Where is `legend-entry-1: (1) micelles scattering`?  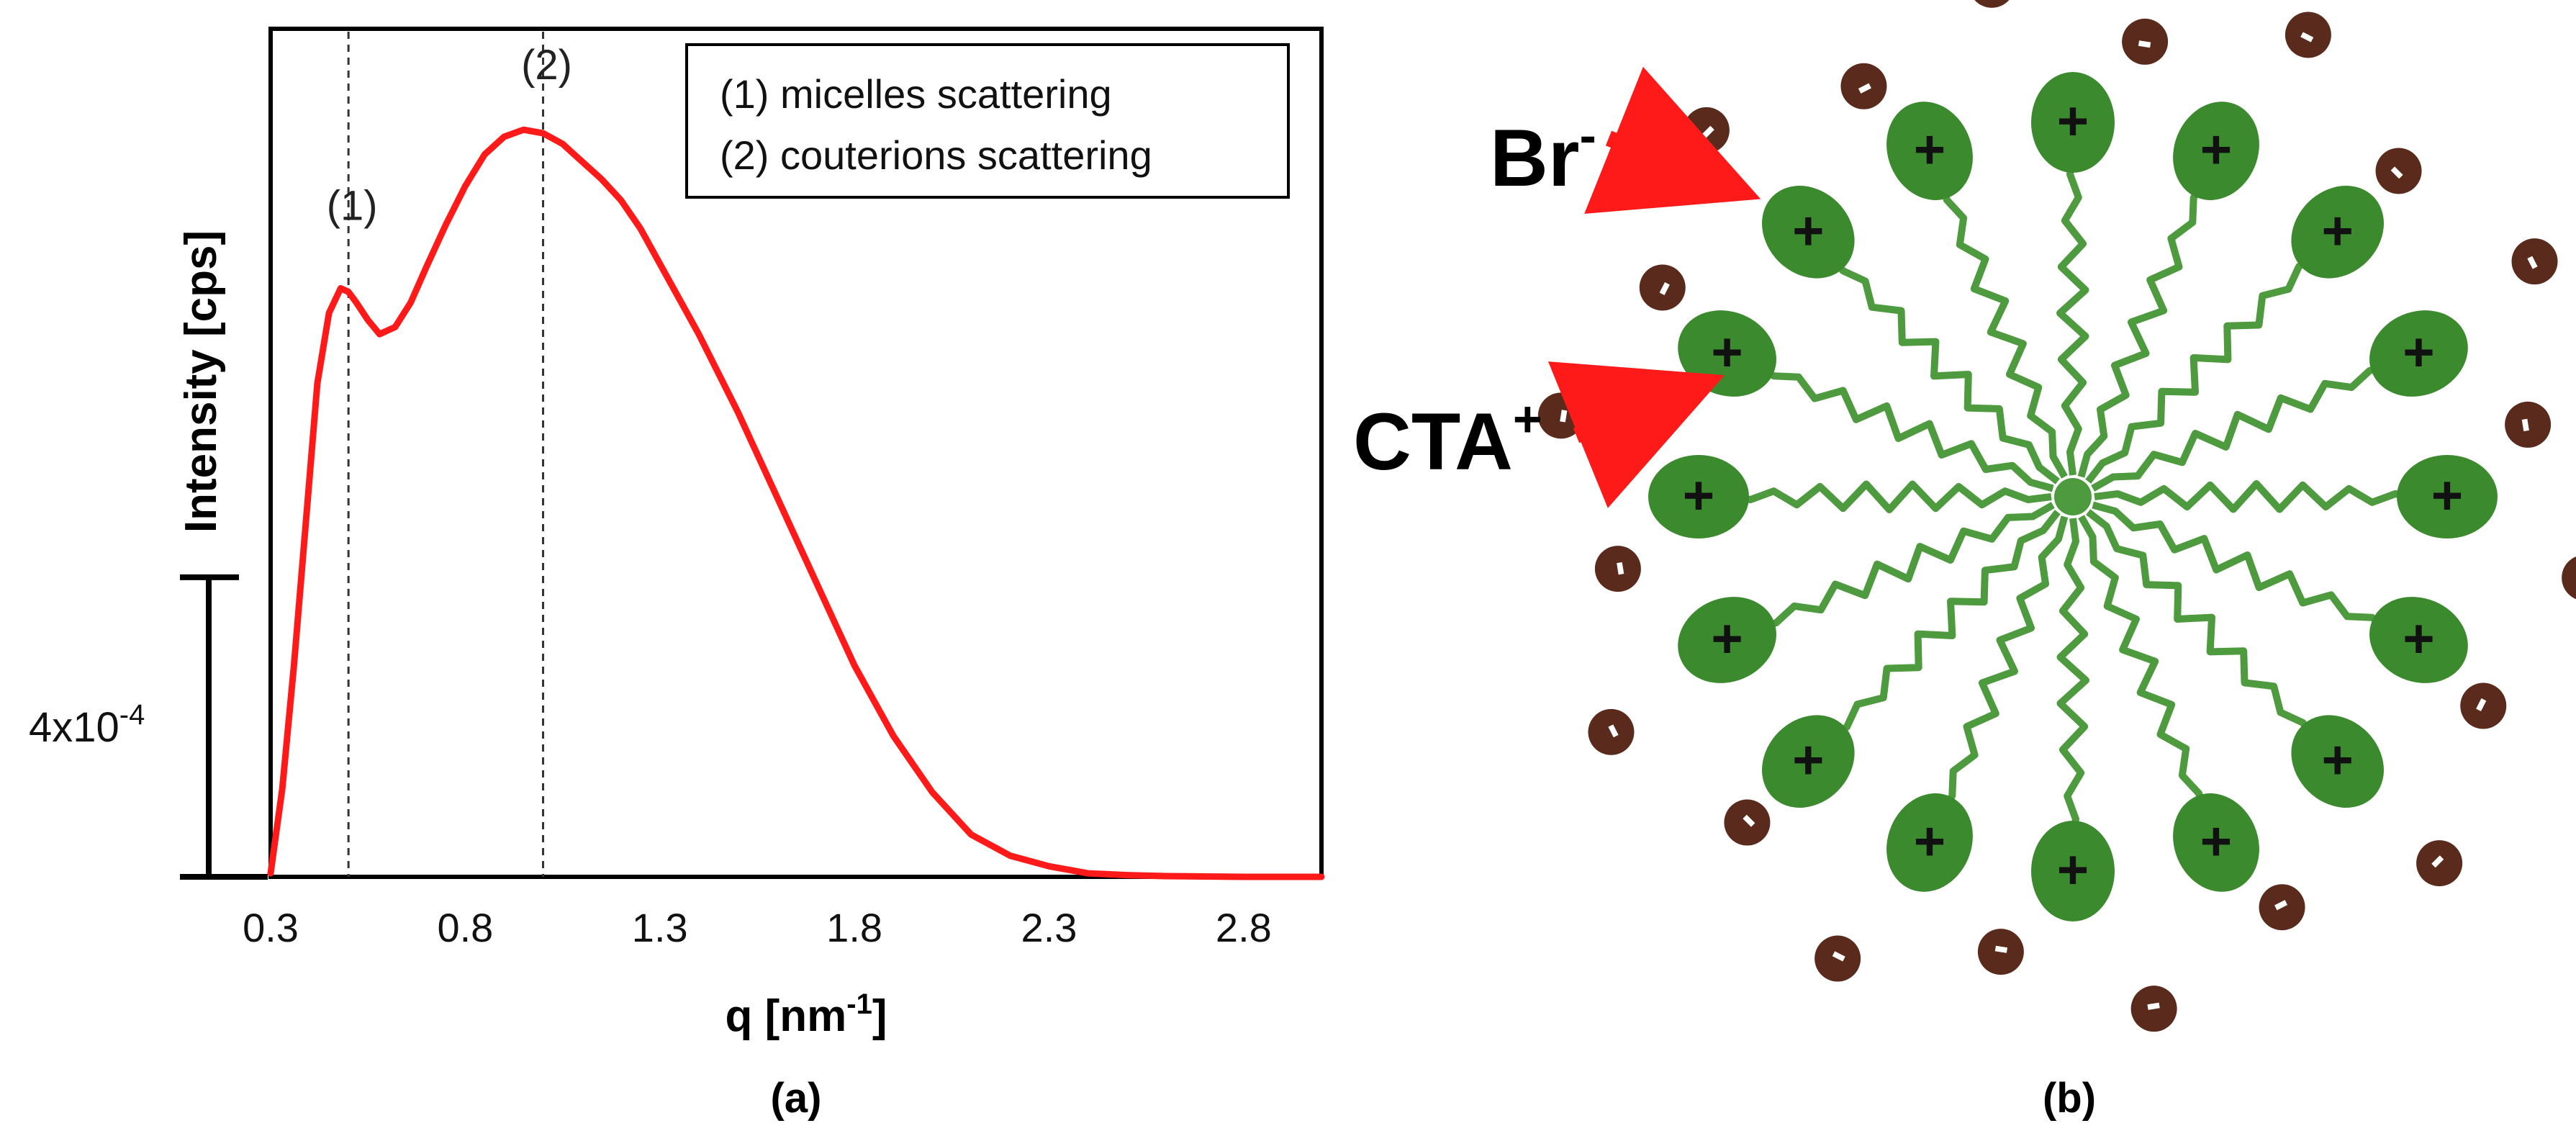 legend-entry-1: (1) micelles scattering is located at coordinates (916, 94).